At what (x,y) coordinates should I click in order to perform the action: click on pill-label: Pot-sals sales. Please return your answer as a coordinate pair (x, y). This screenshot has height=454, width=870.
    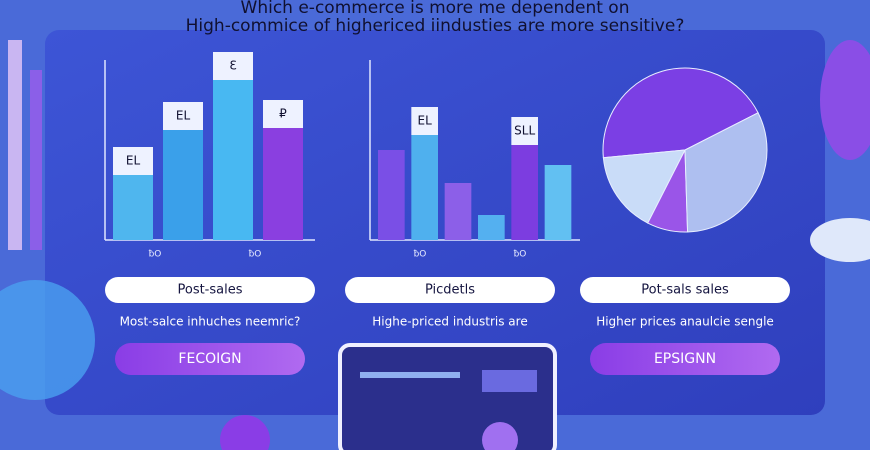
    Looking at the image, I should click on (685, 290).